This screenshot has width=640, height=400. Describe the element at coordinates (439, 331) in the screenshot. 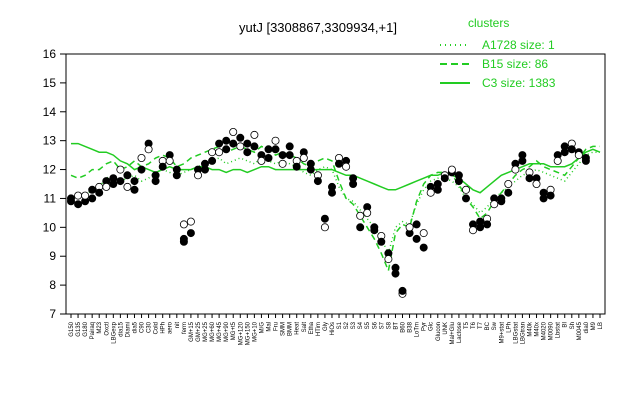

I see `x-tick-label: Glucon` at that location.